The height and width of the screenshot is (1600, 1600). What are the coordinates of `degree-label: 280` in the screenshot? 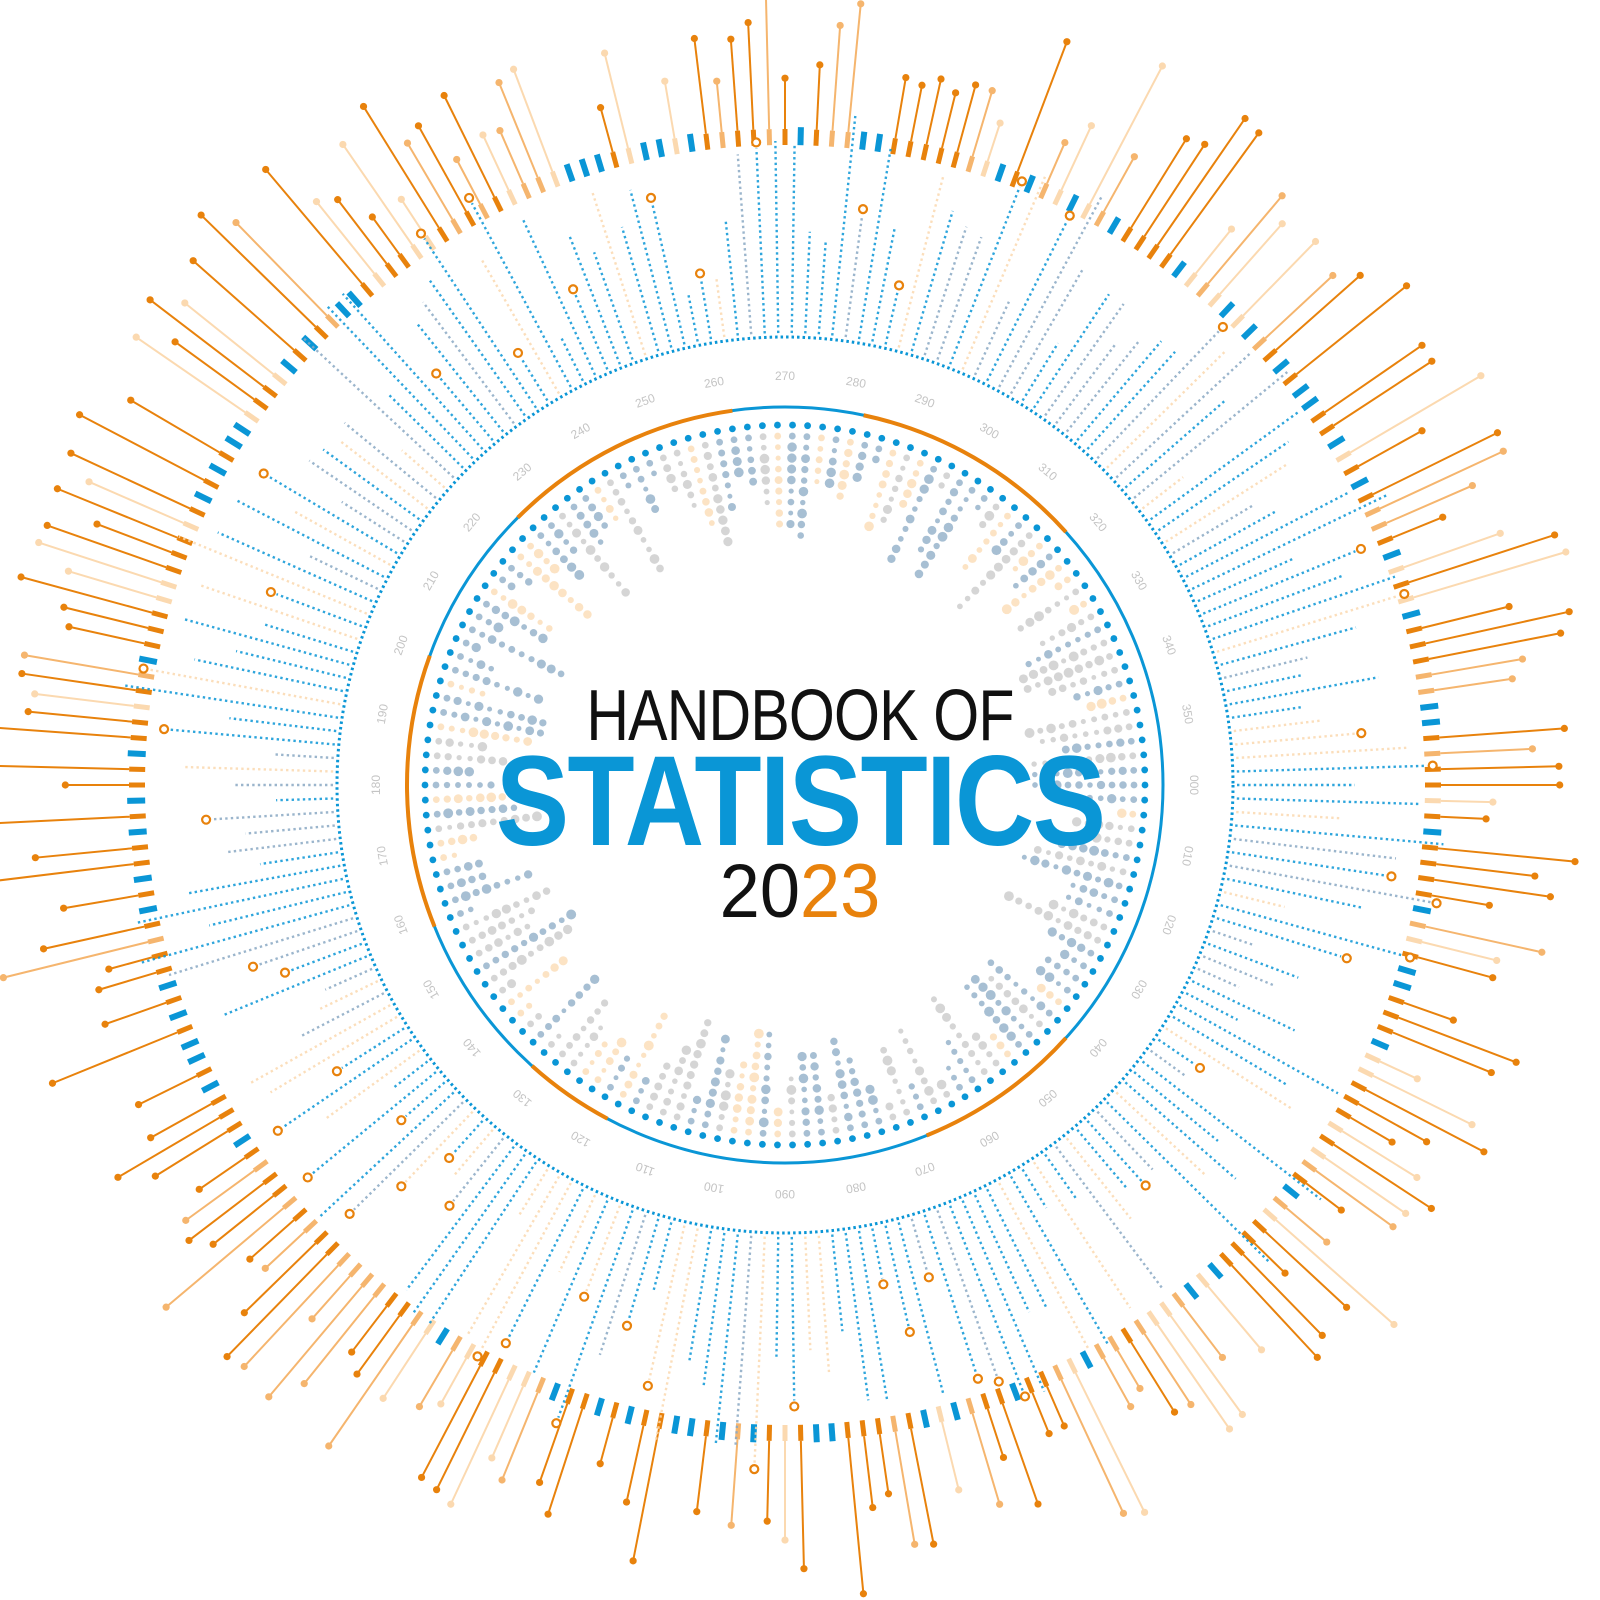 It's located at (856, 382).